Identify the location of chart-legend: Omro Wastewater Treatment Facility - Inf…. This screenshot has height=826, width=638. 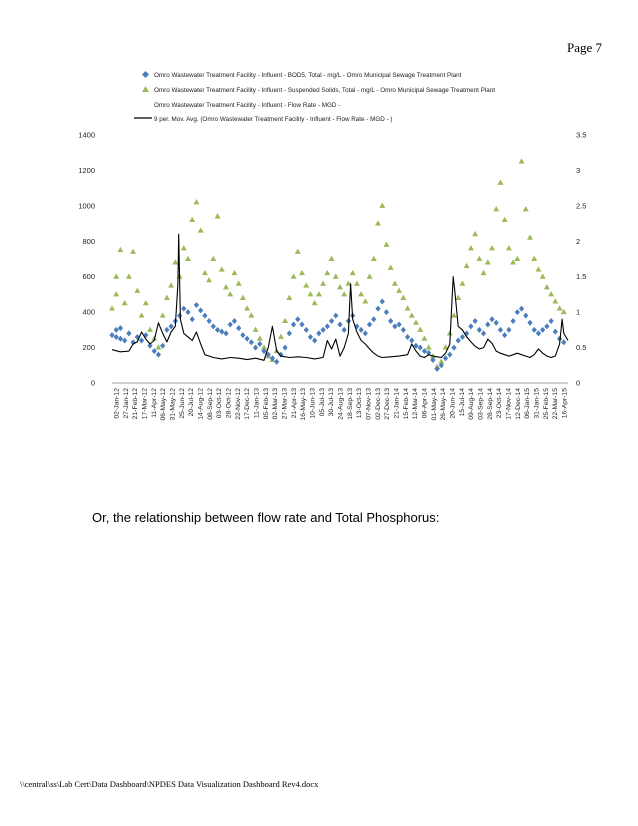
(314, 96).